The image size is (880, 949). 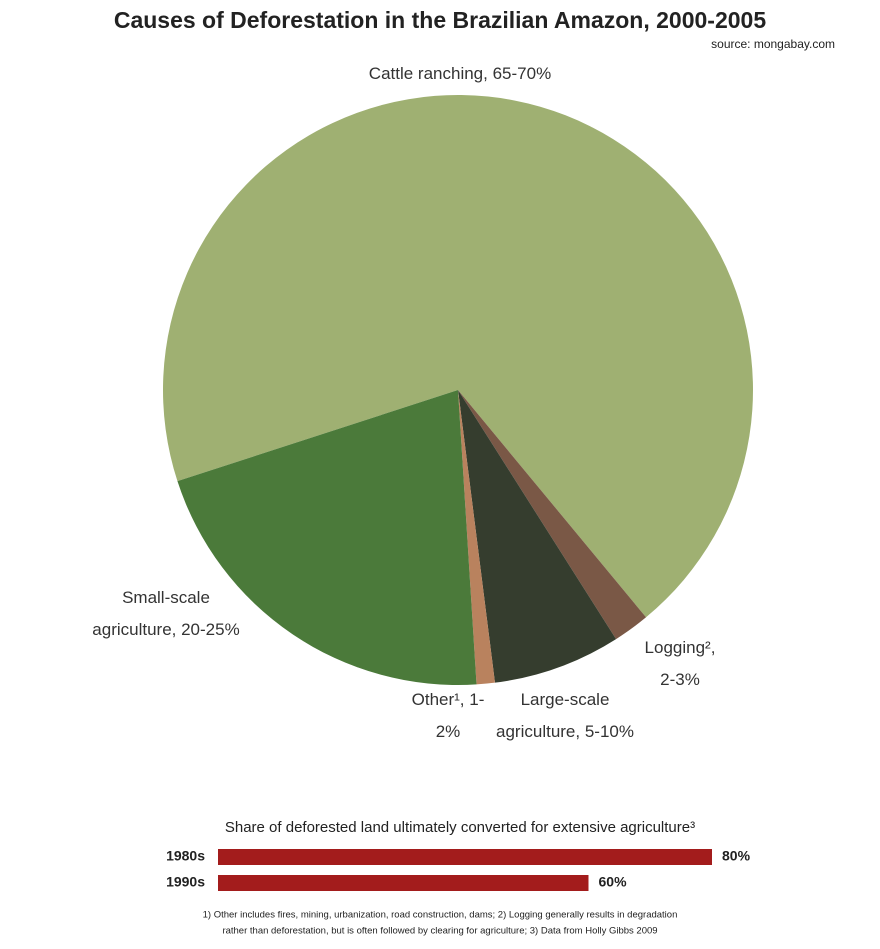 I want to click on slice-label: Cattle ranching, 65-70%, so click(x=460, y=73).